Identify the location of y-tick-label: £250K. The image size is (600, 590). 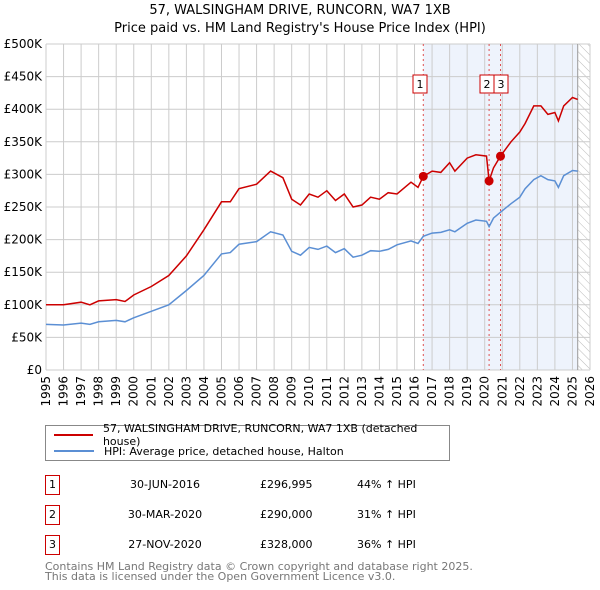
(24, 207).